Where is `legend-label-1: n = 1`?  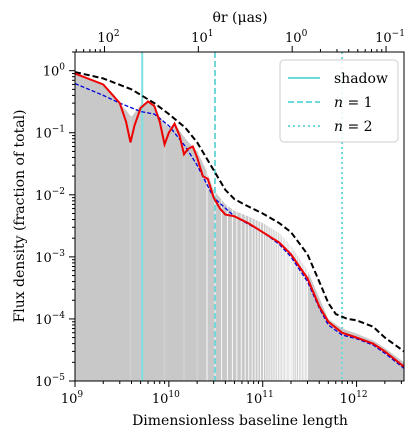
legend-label-1: n = 1 is located at coordinates (353, 103).